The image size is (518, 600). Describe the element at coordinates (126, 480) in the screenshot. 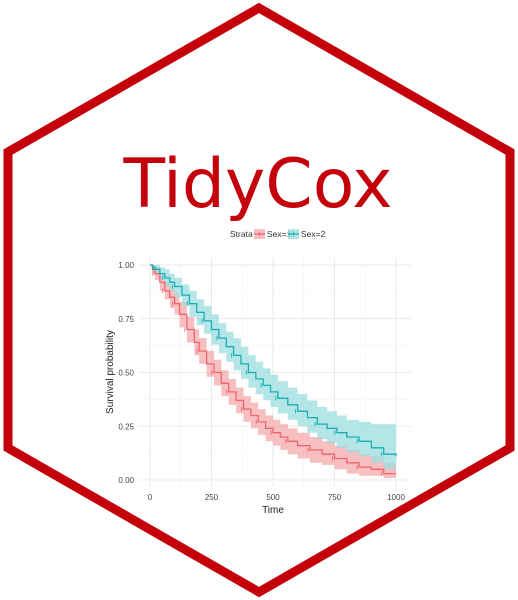

I see `y-tick-label: 0.00` at that location.